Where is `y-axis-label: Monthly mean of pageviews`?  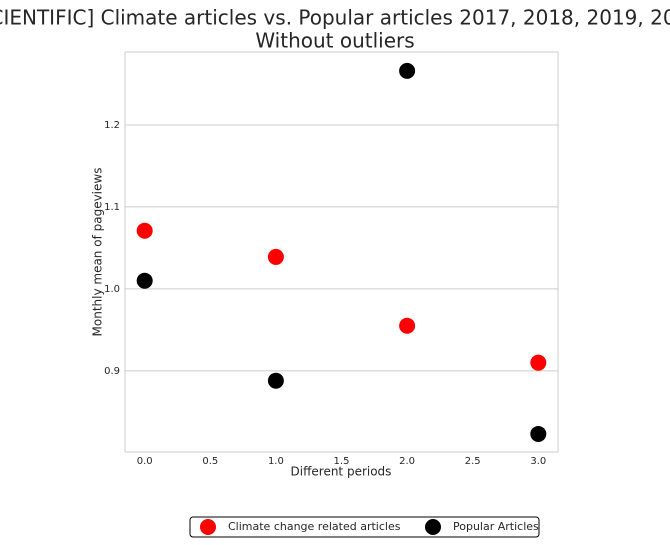
y-axis-label: Monthly mean of pageviews is located at coordinates (98, 252).